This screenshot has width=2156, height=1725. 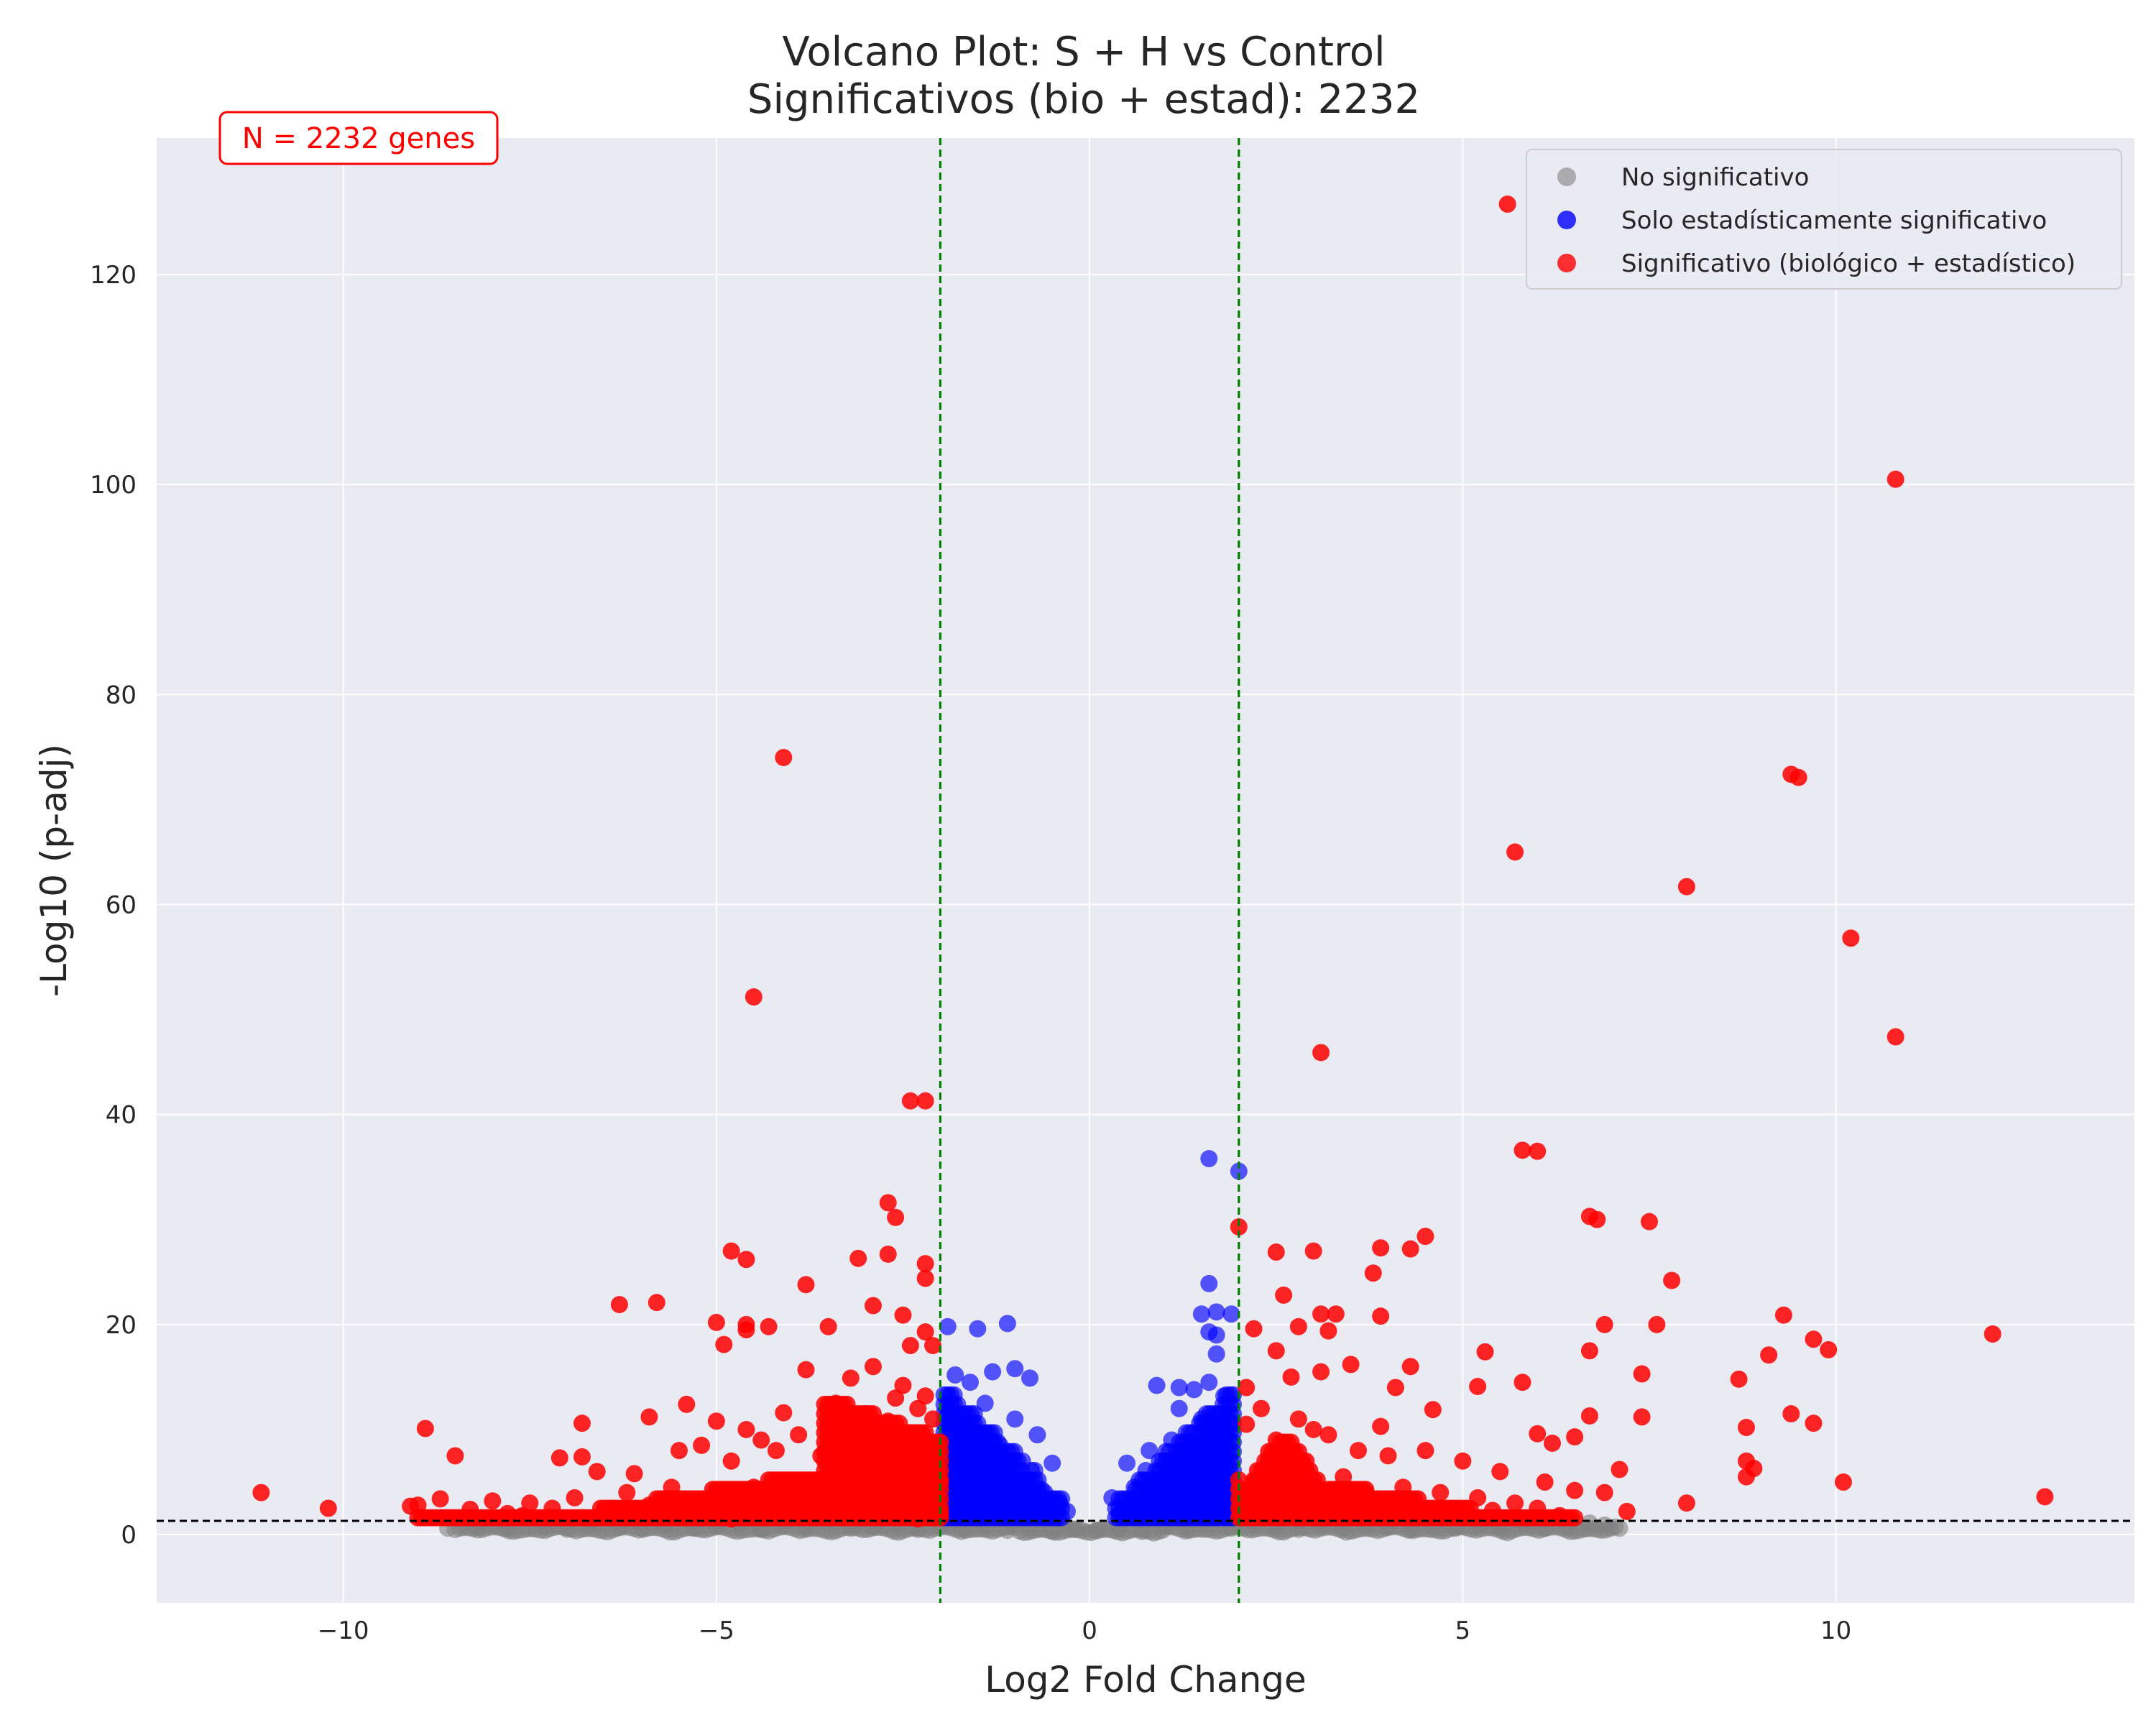 I want to click on x-axis-ticks: −10 −5 0 5 10, so click(x=1084, y=1630).